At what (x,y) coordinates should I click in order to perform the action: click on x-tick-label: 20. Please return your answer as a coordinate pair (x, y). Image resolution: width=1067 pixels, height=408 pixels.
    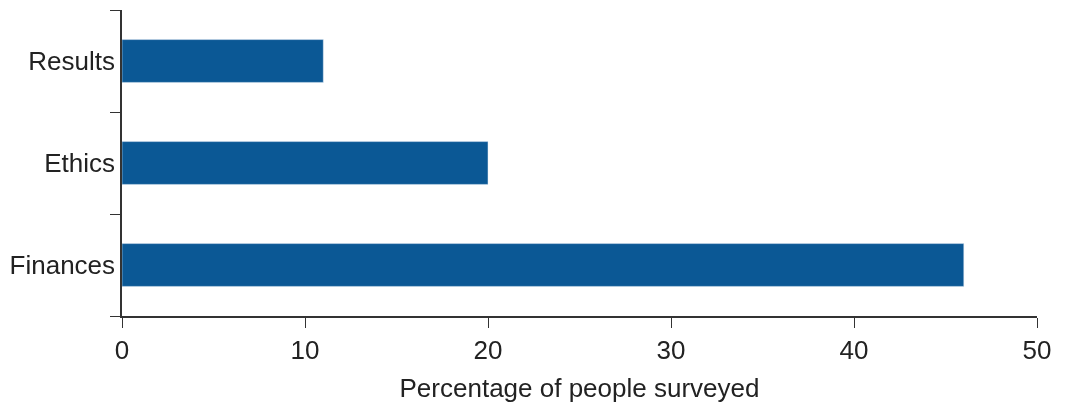
    Looking at the image, I should click on (488, 349).